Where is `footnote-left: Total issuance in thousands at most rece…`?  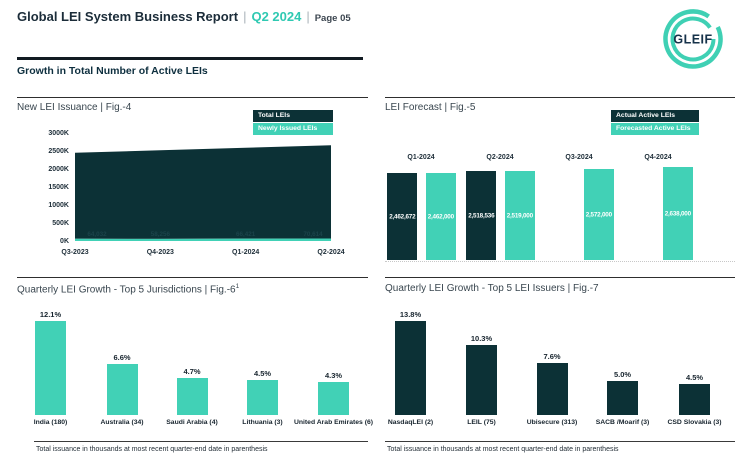
footnote-left: Total issuance in thousands at most rece… is located at coordinates (152, 449).